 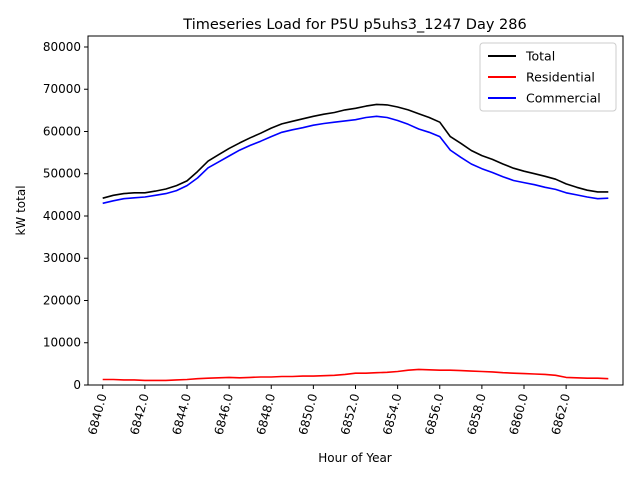 I want to click on series-line-commercial, so click(x=355, y=160).